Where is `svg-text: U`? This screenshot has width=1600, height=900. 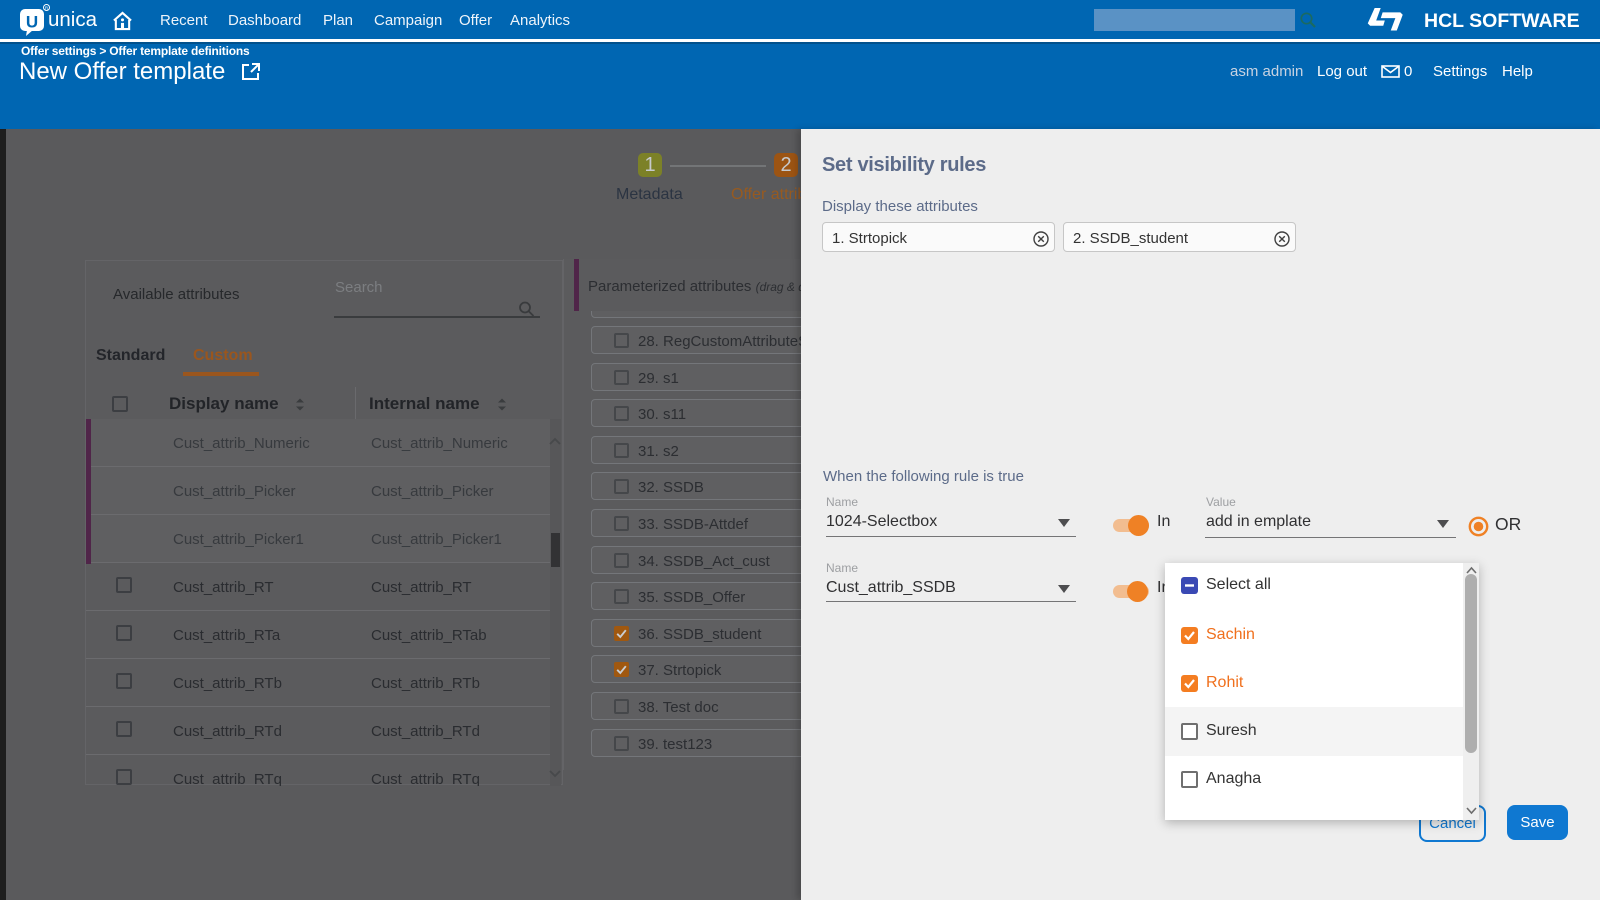
svg-text: U is located at coordinates (32, 22).